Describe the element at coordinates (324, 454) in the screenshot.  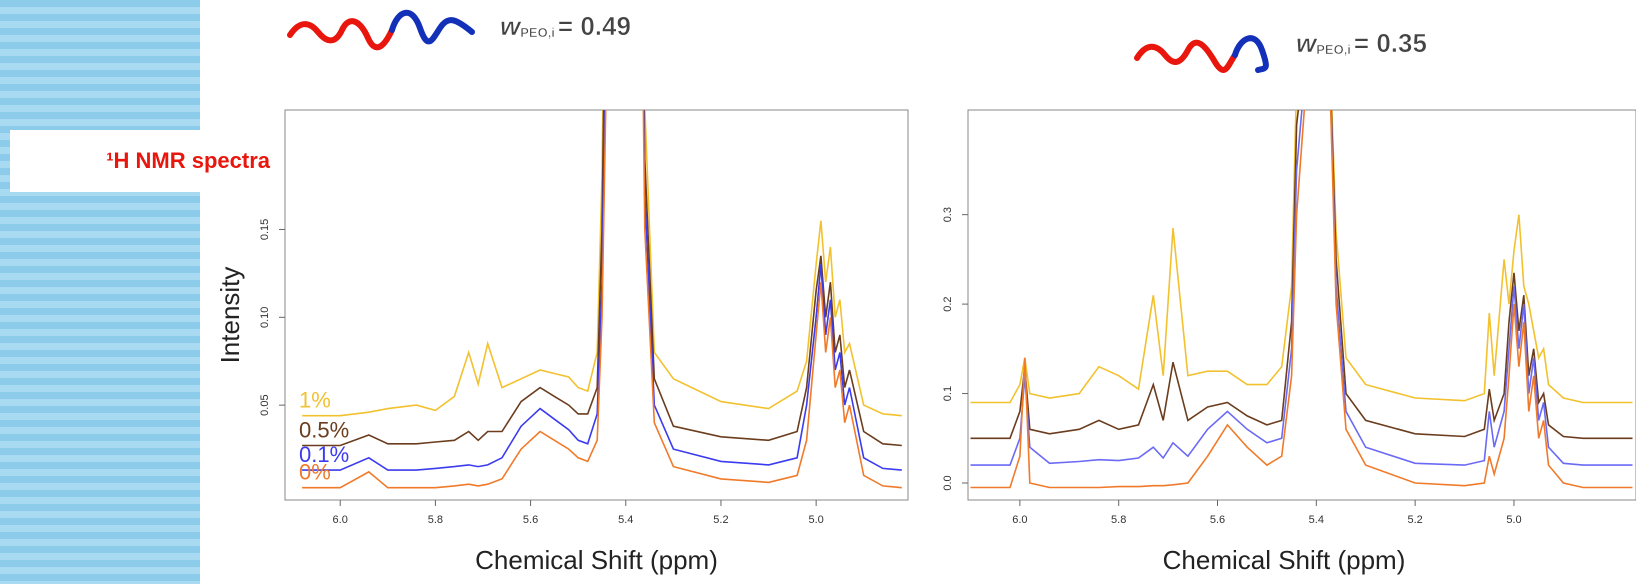
I see `series-label: 0.1%` at that location.